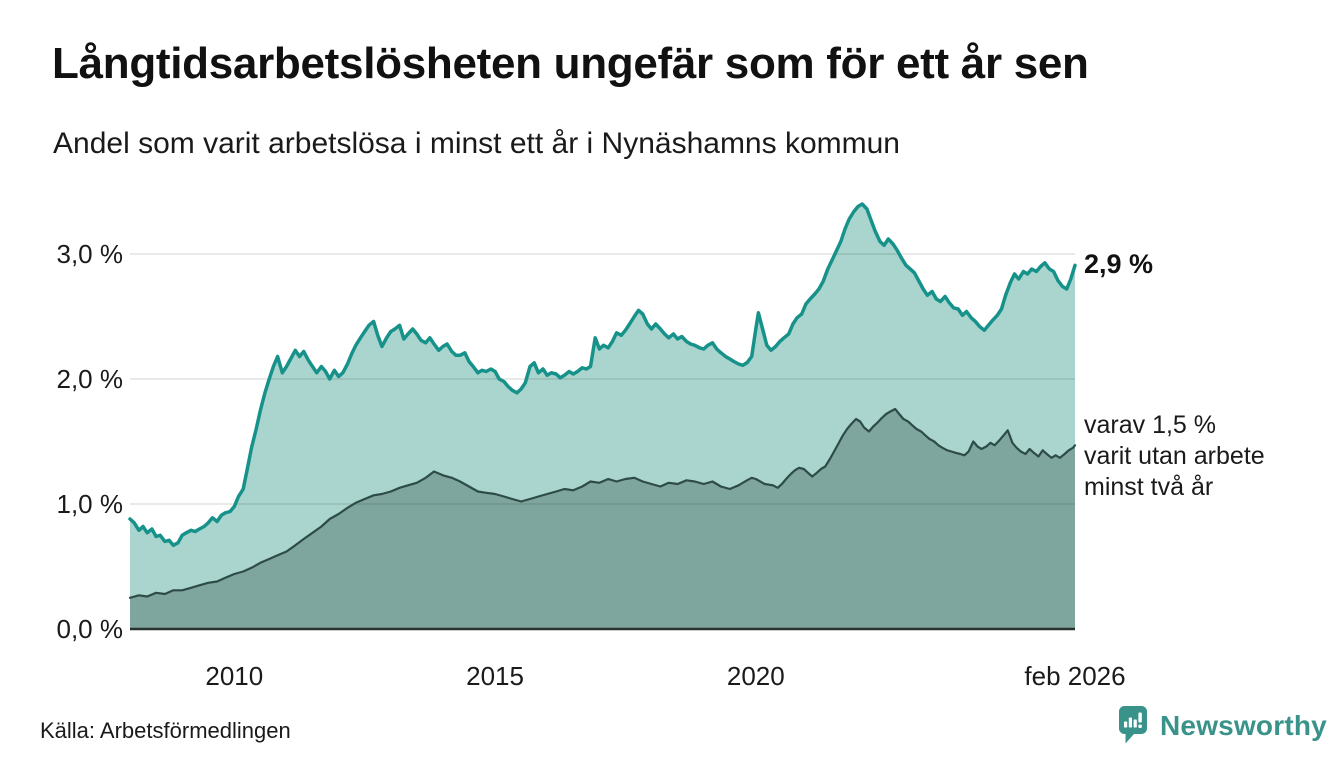  I want to click on y-tick-label: 2,0 %, so click(90, 379).